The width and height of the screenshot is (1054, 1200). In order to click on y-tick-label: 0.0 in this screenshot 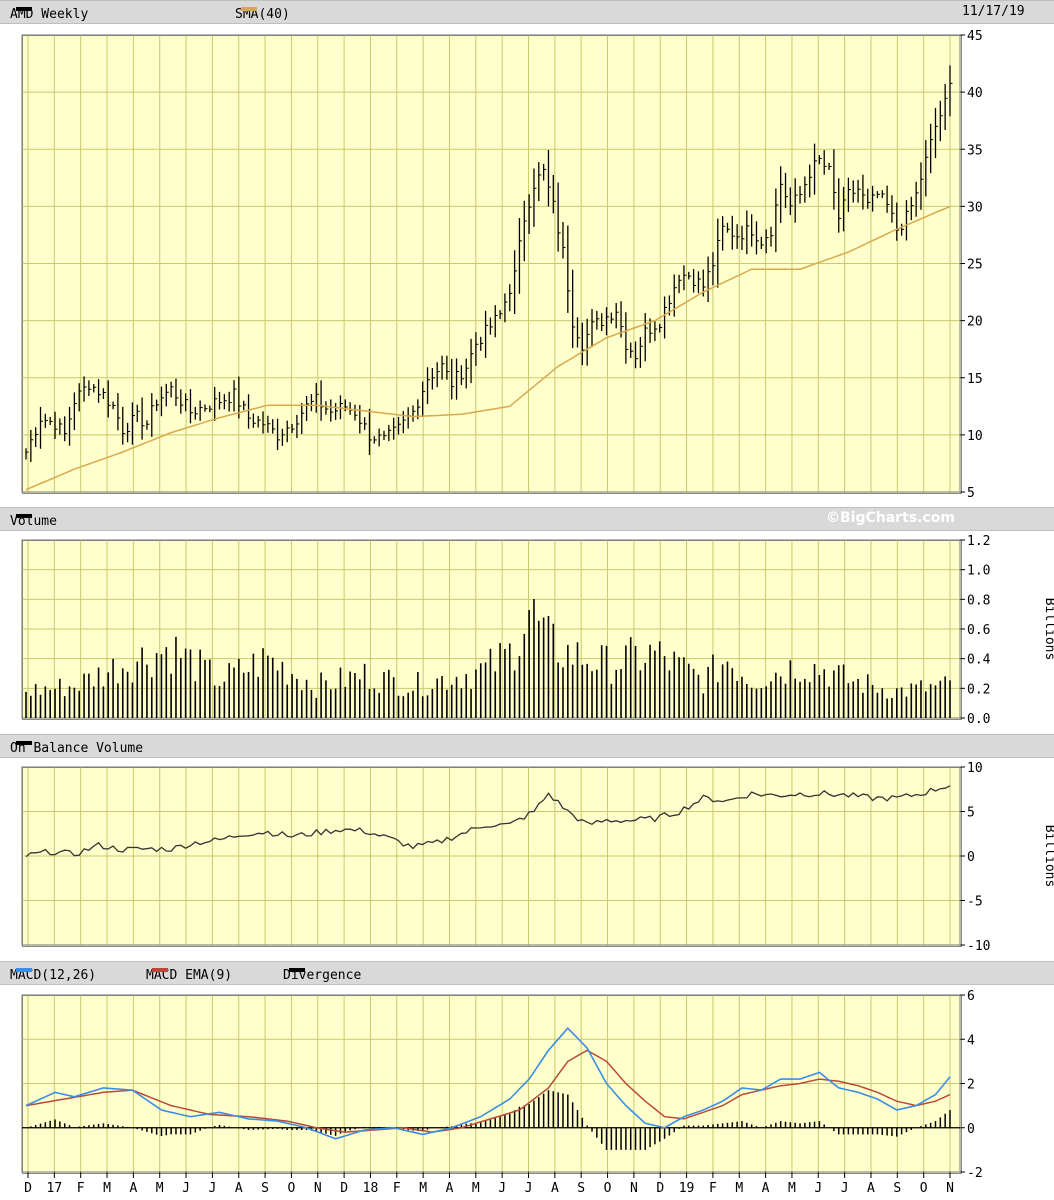, I will do `click(978, 719)`.